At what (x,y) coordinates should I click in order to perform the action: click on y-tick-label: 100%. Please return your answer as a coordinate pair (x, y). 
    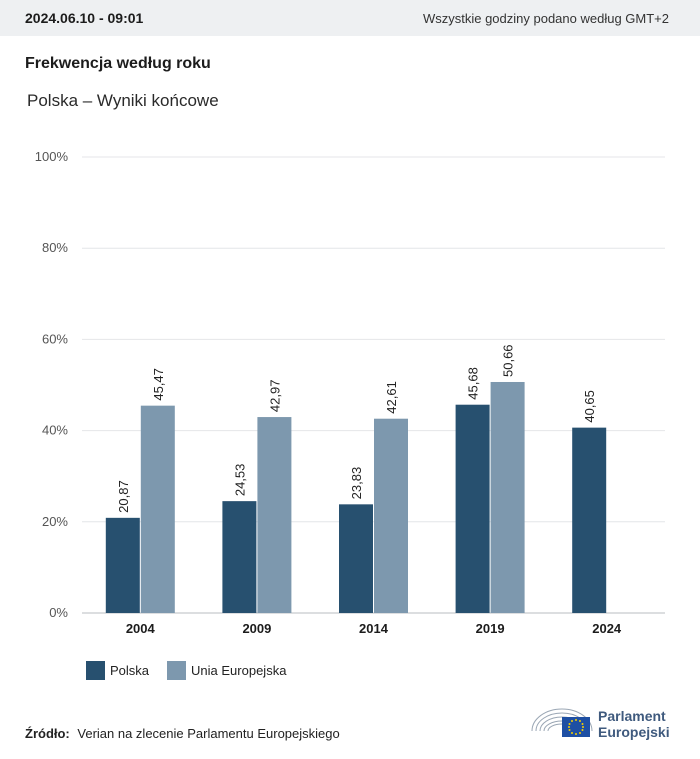
    Looking at the image, I should click on (52, 156).